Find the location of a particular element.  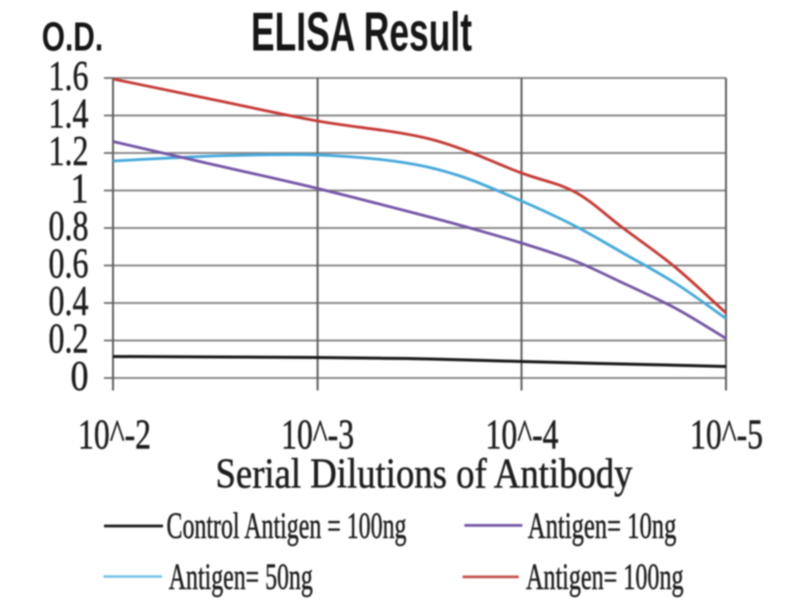

svg-text: Antigen= 100ng is located at coordinates (605, 577).